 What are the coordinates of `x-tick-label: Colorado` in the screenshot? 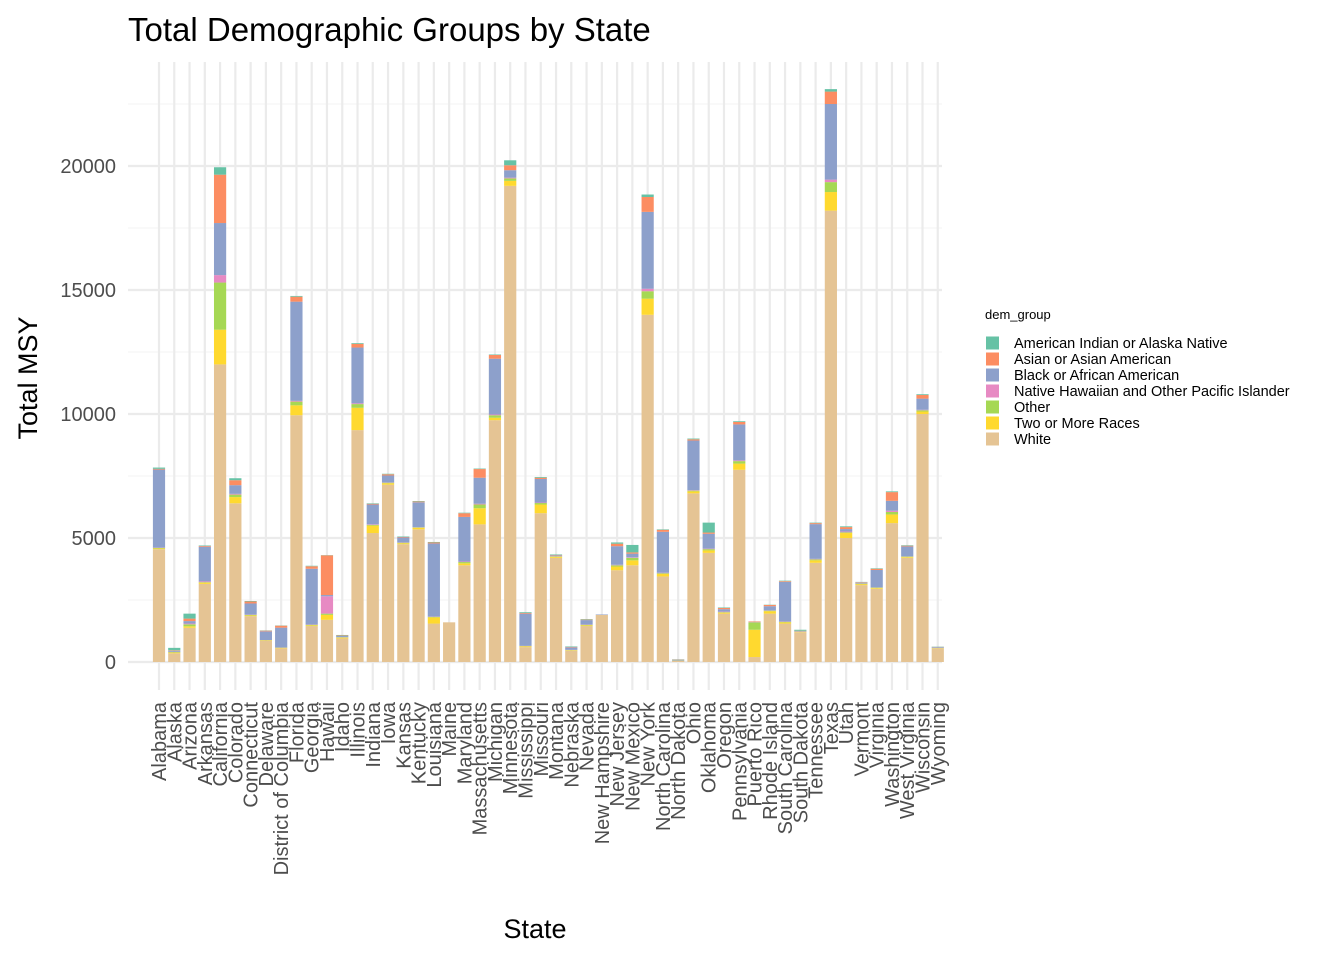 It's located at (236, 742).